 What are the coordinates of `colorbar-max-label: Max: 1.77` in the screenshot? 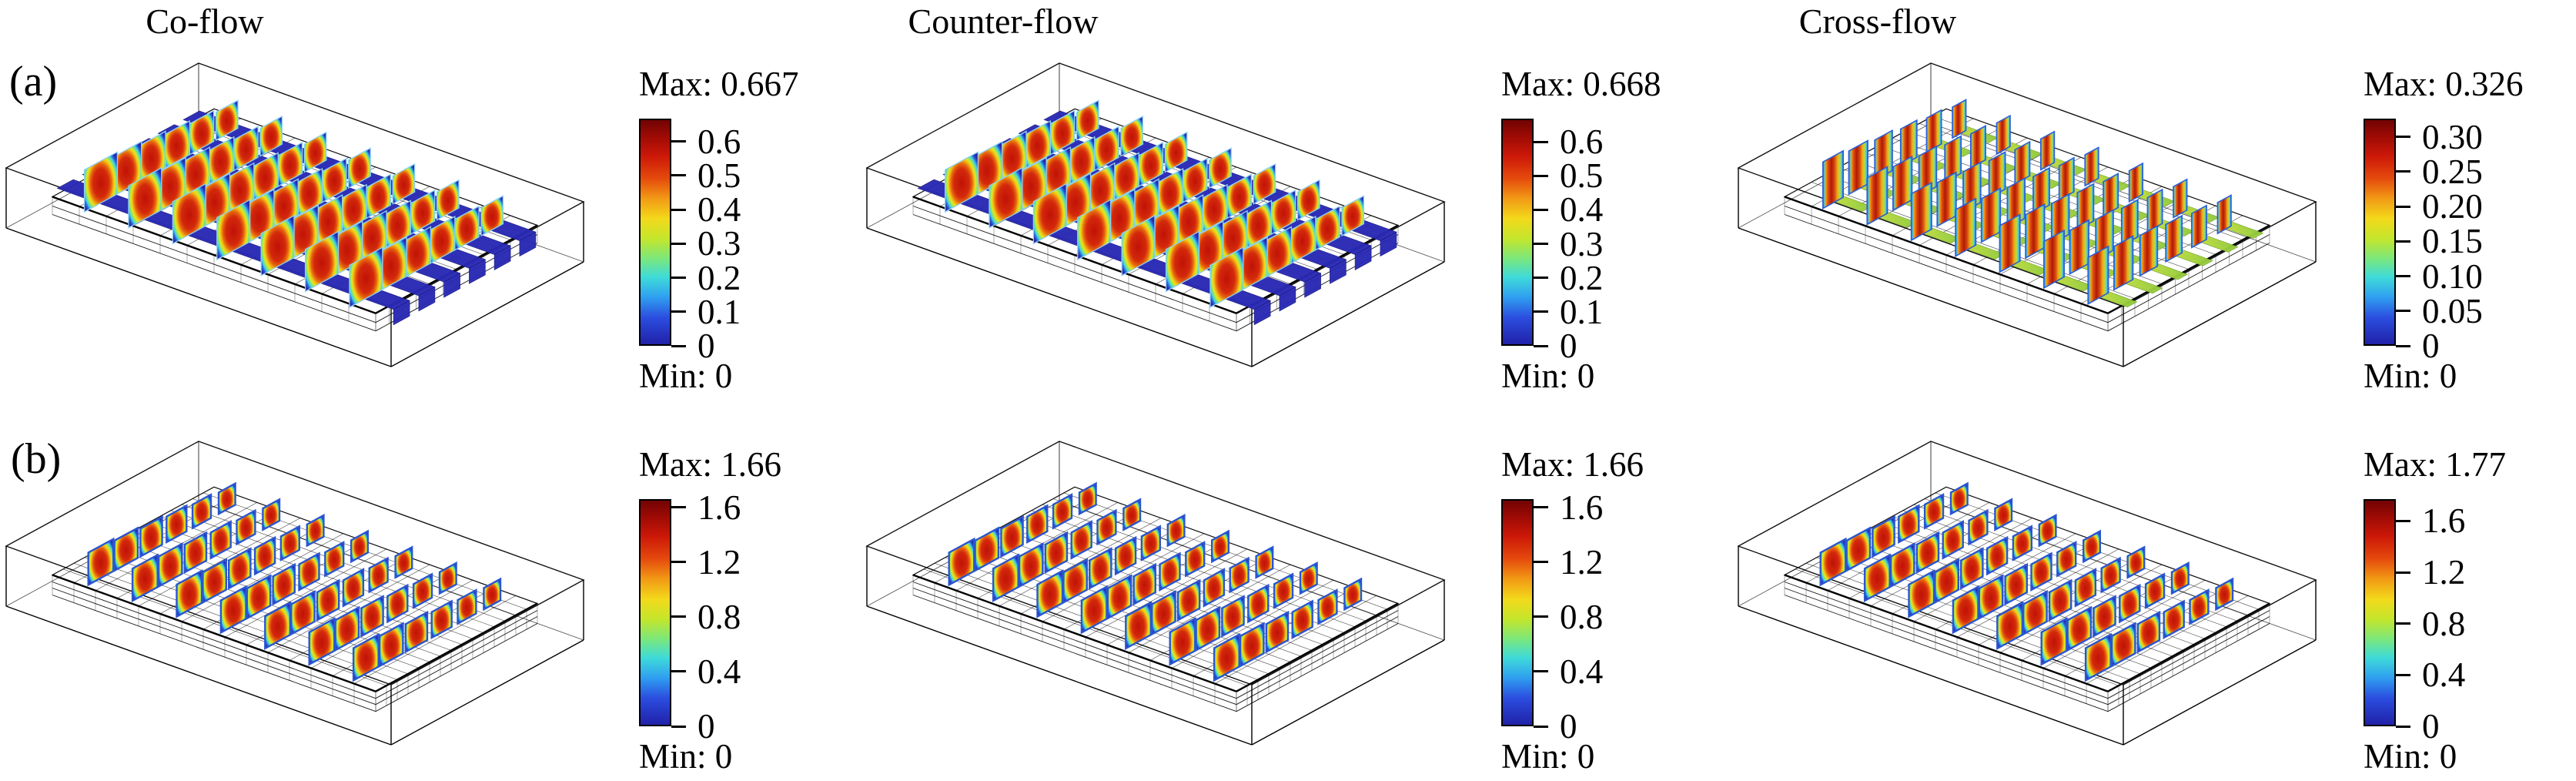 It's located at (2435, 465).